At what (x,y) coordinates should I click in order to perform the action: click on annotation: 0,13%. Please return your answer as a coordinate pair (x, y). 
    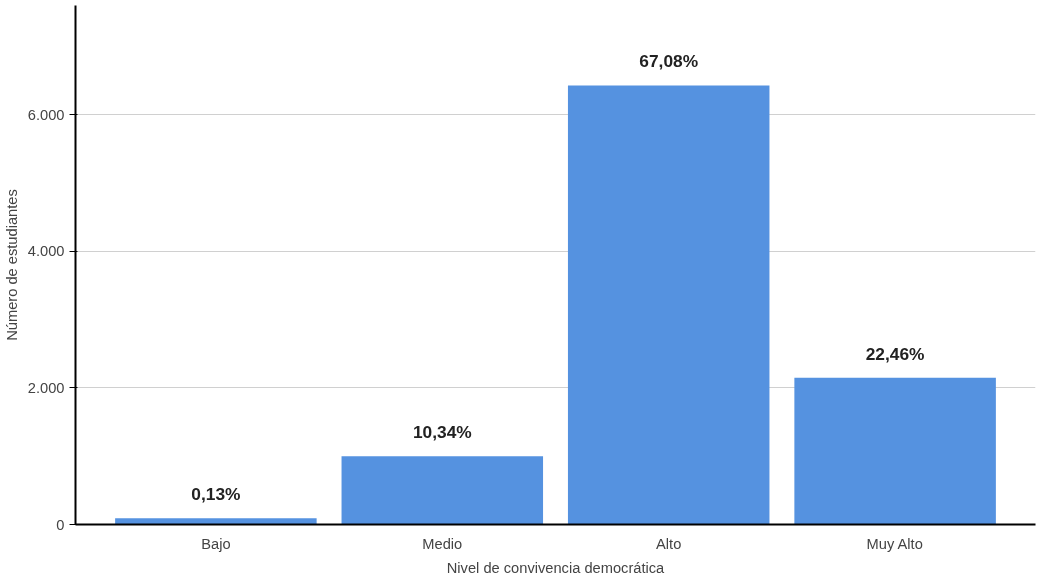
    Looking at the image, I should click on (216, 494).